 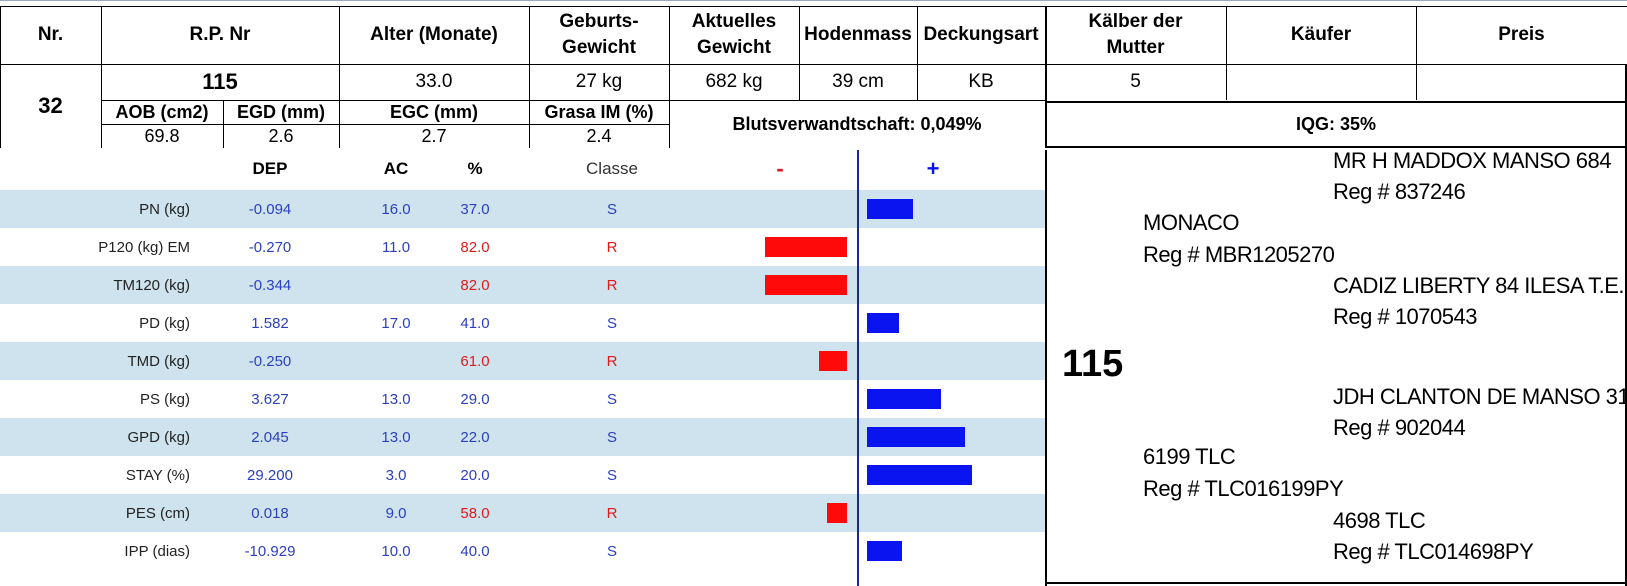 I want to click on buyer-field, so click(x=1321, y=82).